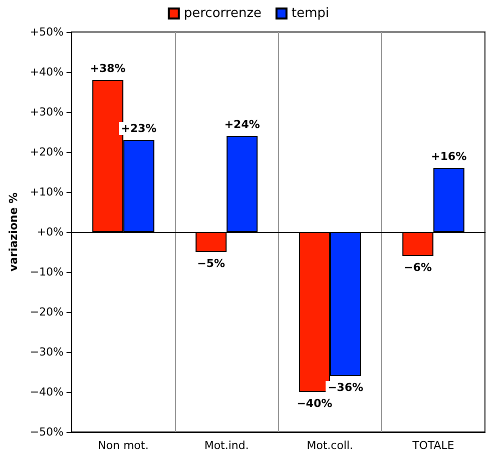  Describe the element at coordinates (47, 352) in the screenshot. I see `y-tick-label: −30%` at that location.